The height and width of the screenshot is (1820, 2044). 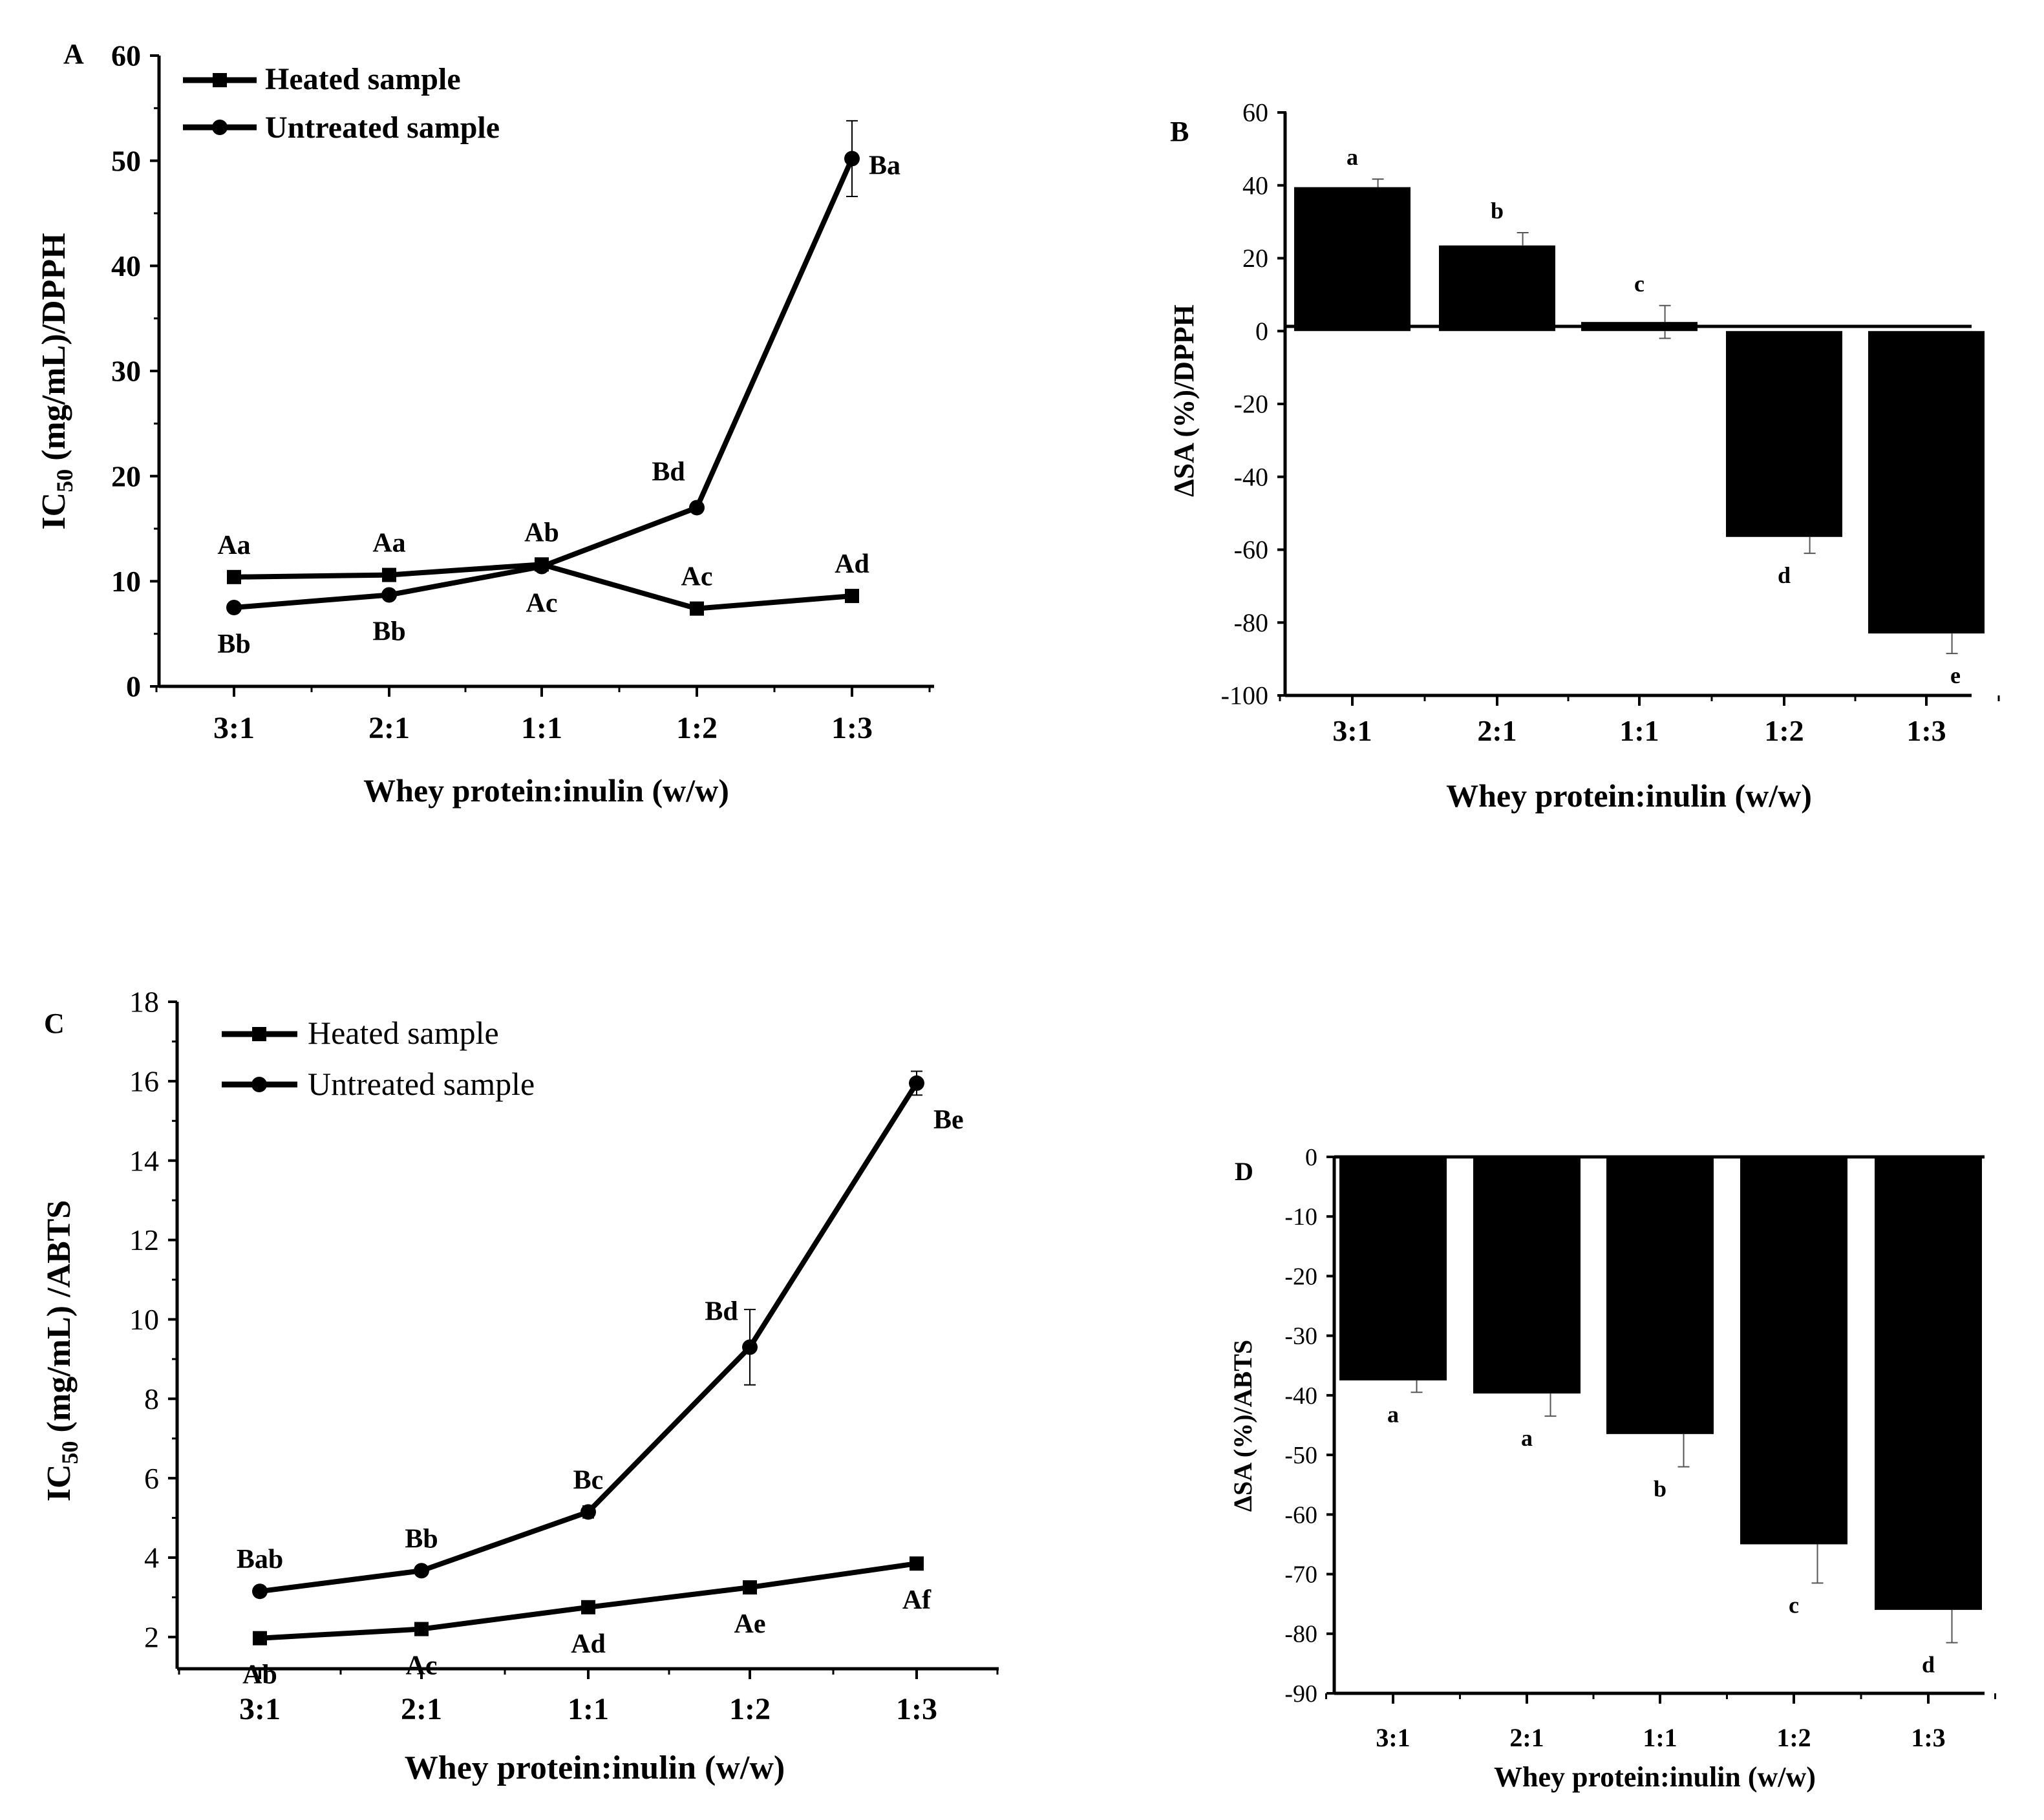 I want to click on panel-b-error-bars, so click(x=1665, y=416).